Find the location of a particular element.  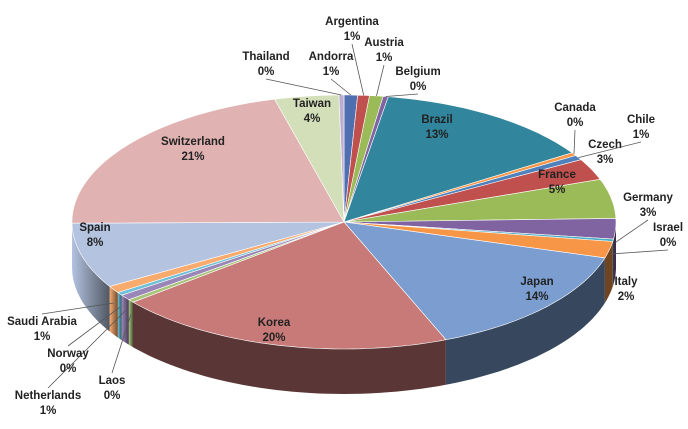

slice-label: Netherlands is located at coordinates (48, 396).